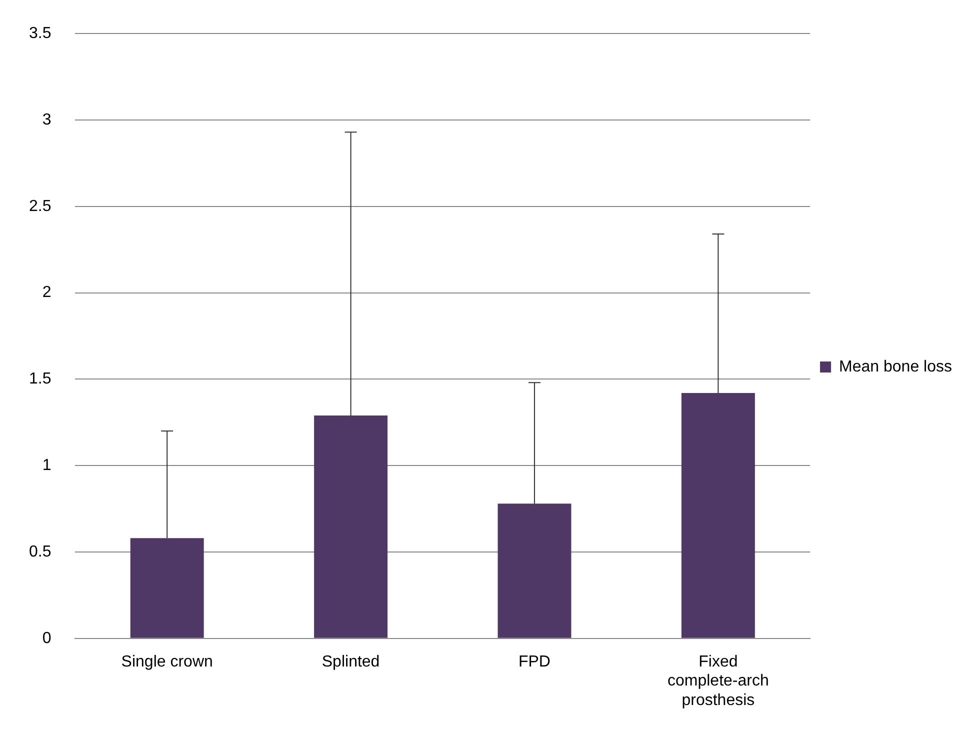  Describe the element at coordinates (40, 33) in the screenshot. I see `y-tick-label: 3.5` at that location.